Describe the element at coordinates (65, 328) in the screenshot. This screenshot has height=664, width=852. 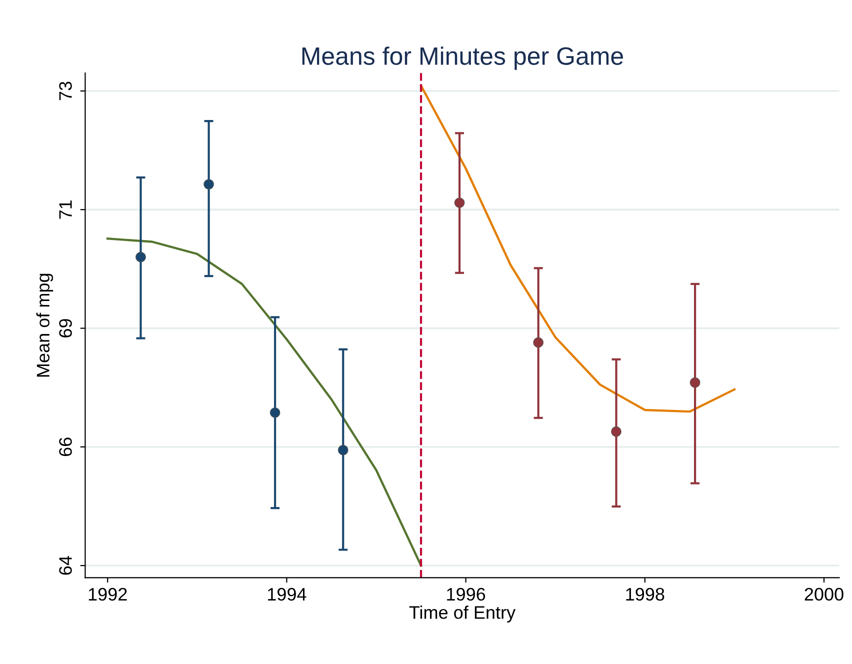
I see `y-tick-label: 69` at that location.